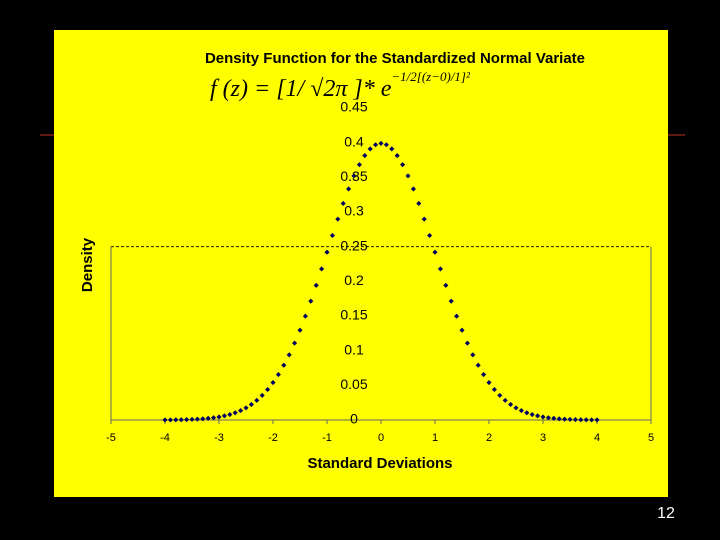 The image size is (720, 540). I want to click on x-axis-label: Standard Deviations, so click(379, 463).